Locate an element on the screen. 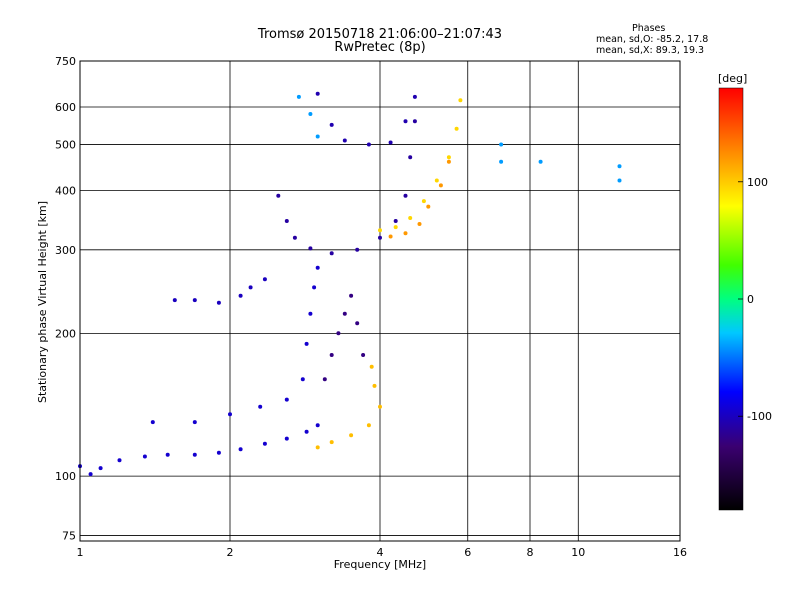  x-tick-label: 4 is located at coordinates (380, 552).